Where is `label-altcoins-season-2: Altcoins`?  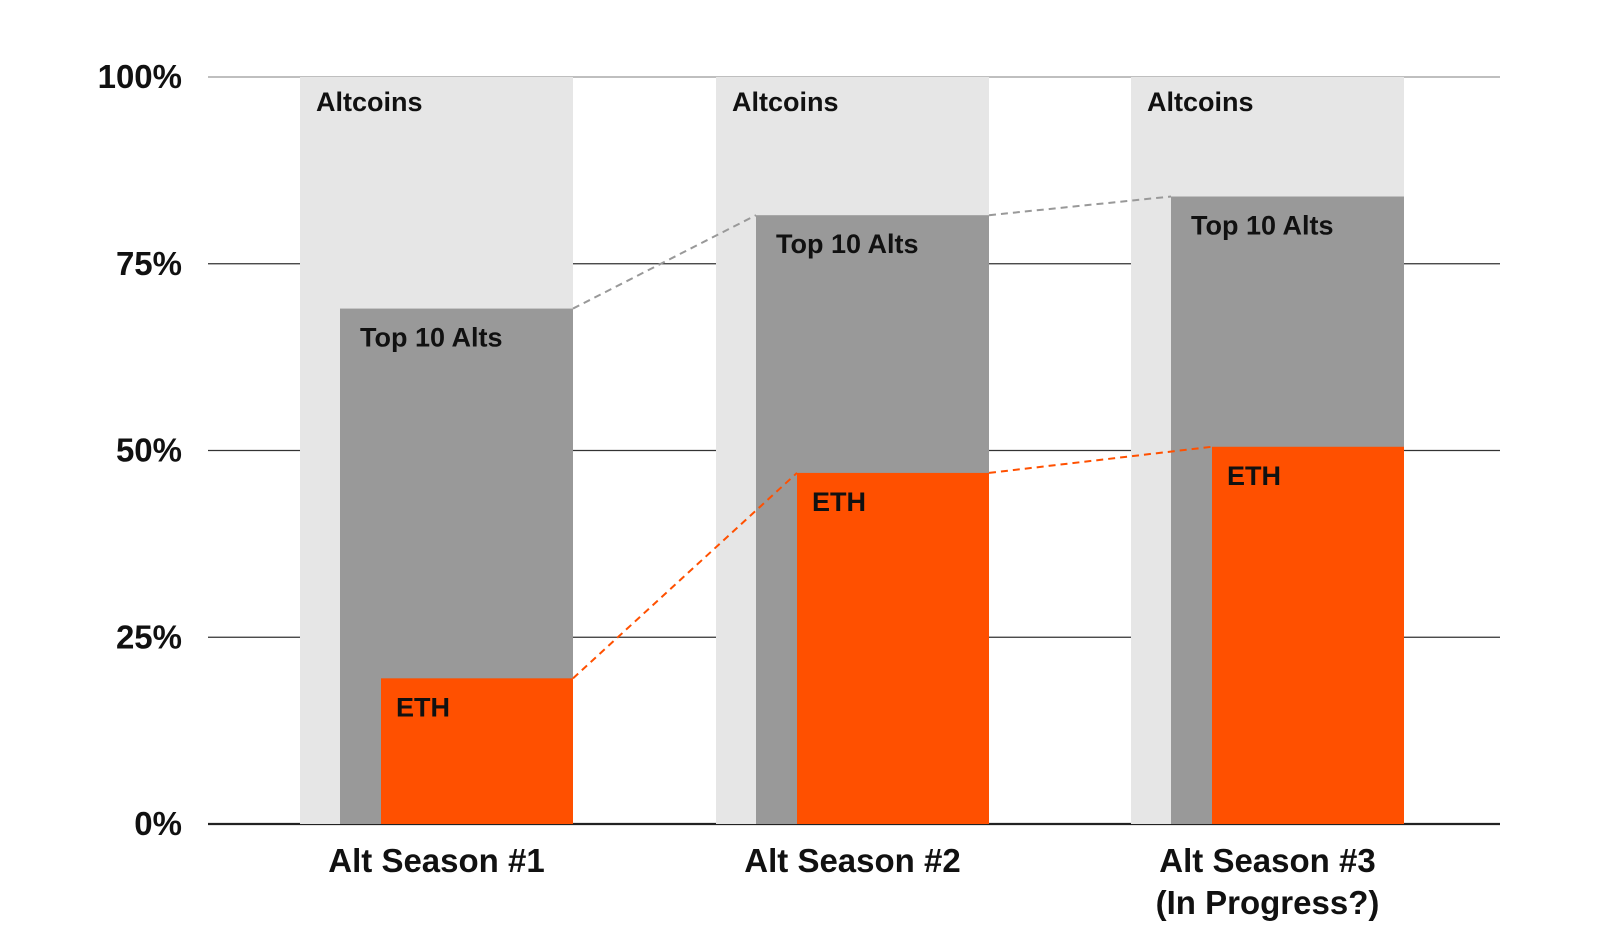 label-altcoins-season-2: Altcoins is located at coordinates (785, 102).